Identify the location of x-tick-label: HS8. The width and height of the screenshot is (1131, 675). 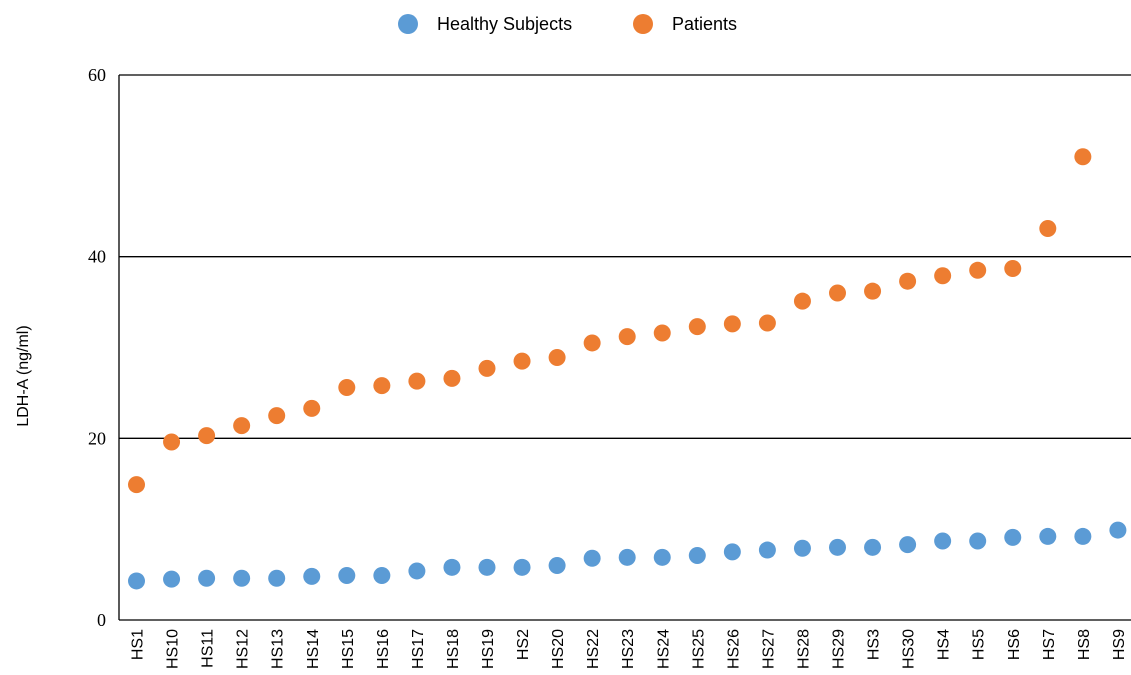
(1084, 644).